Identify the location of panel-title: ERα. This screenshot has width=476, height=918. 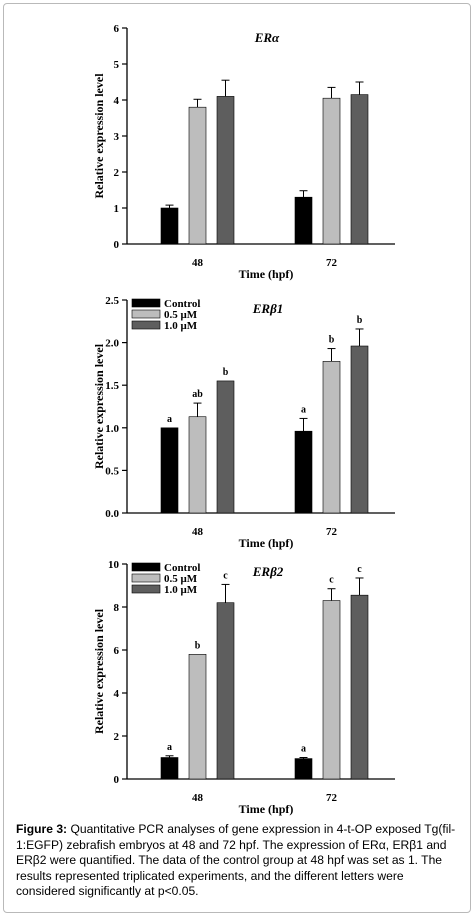
(267, 37).